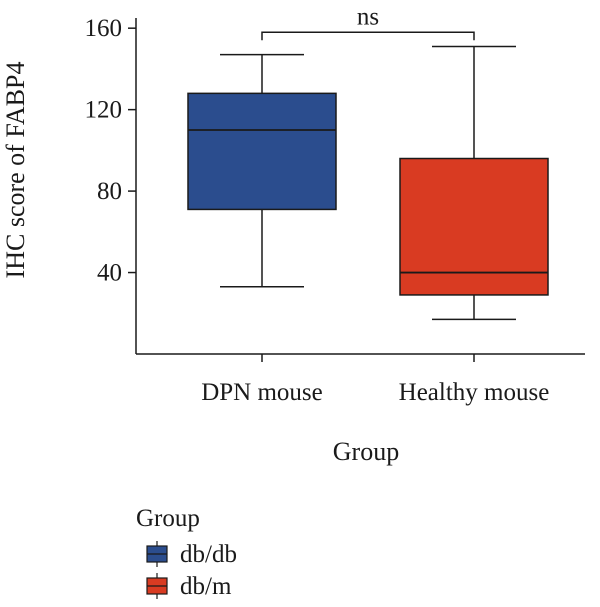 This screenshot has height=607, width=600. I want to click on y-tick-label: 160, so click(104, 28).